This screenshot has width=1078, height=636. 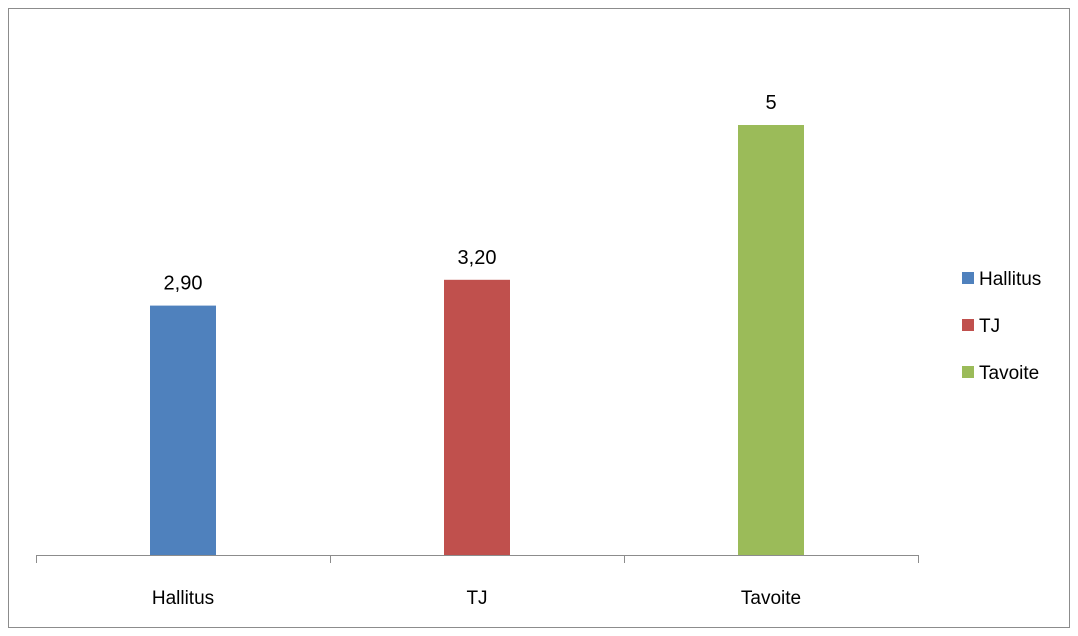 What do you see at coordinates (183, 284) in the screenshot?
I see `data-label: 2,90` at bounding box center [183, 284].